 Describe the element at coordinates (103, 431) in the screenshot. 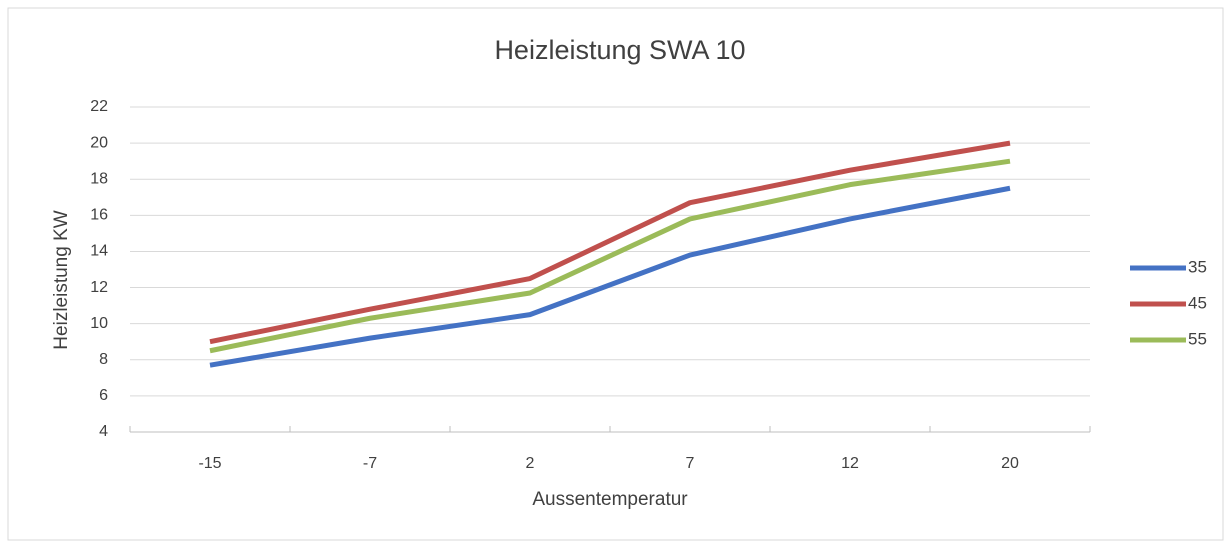

I see `y-tick-label: 4` at that location.